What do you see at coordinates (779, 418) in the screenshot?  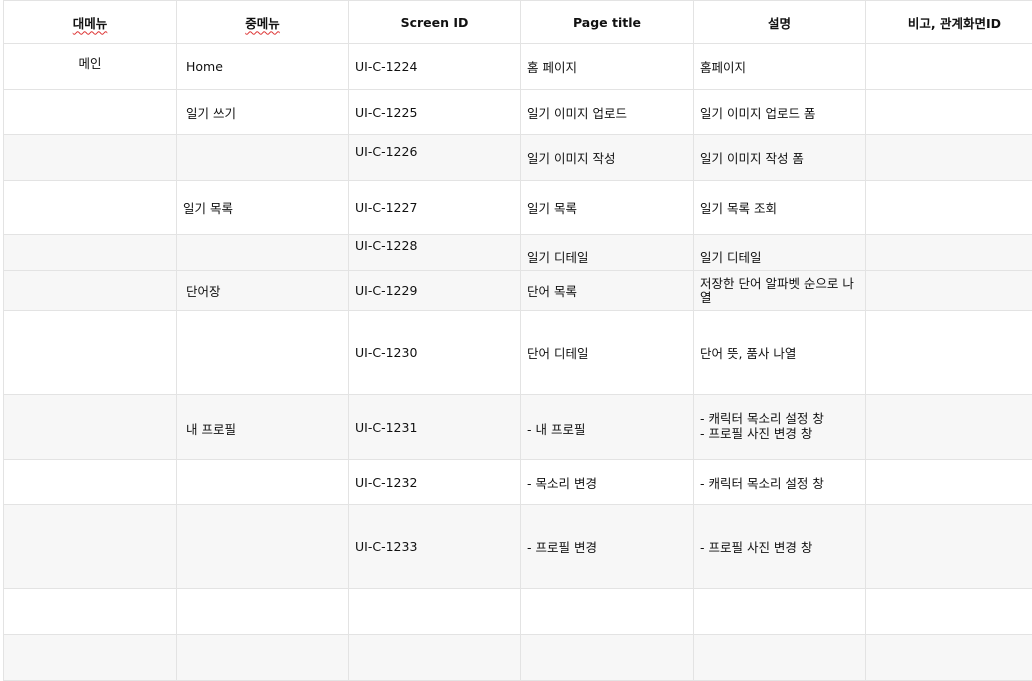 I see `list-item: - 캐릭터 목소리 설정 창` at bounding box center [779, 418].